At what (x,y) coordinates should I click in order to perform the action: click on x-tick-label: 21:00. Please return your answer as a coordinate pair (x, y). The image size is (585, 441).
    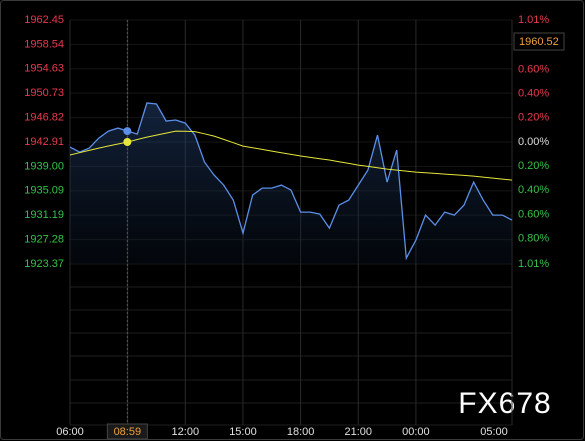
    Looking at the image, I should click on (358, 432).